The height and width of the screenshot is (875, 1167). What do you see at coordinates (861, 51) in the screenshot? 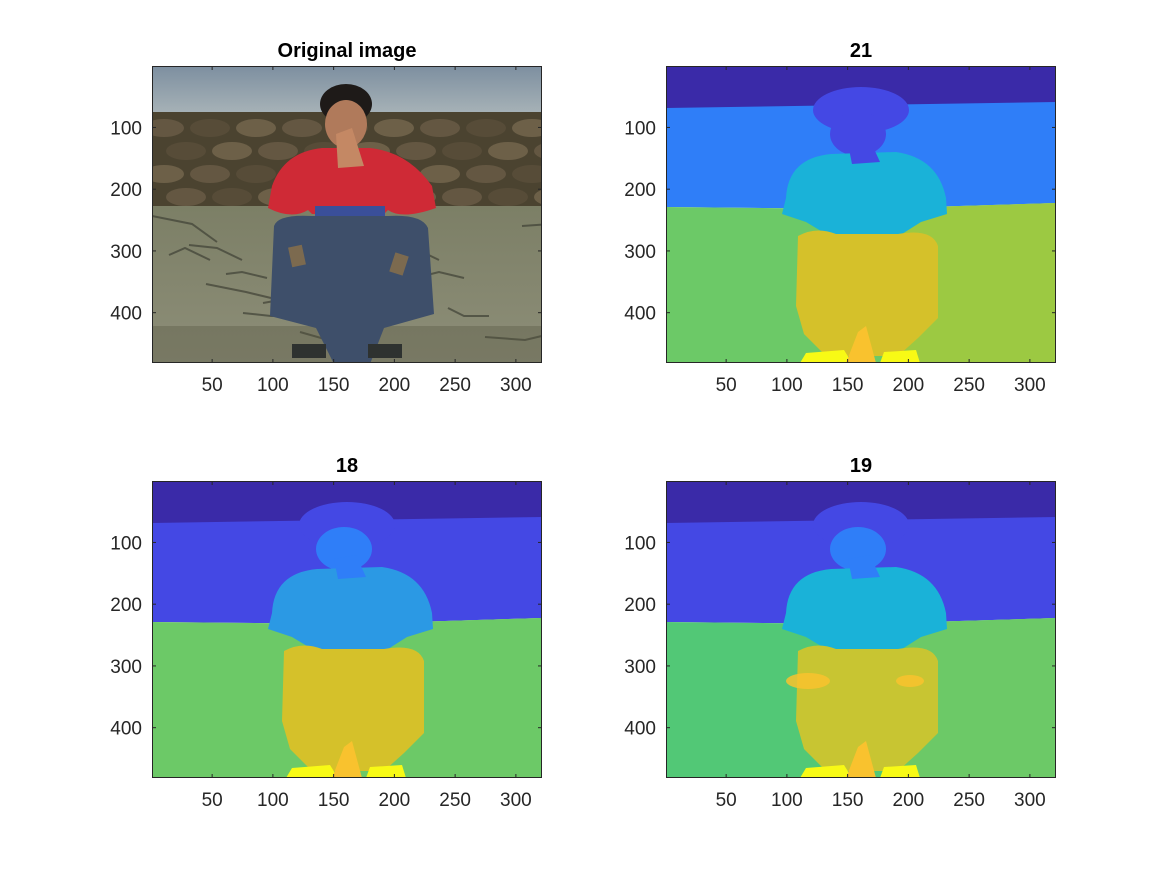
I see `subplot-title: 21` at bounding box center [861, 51].